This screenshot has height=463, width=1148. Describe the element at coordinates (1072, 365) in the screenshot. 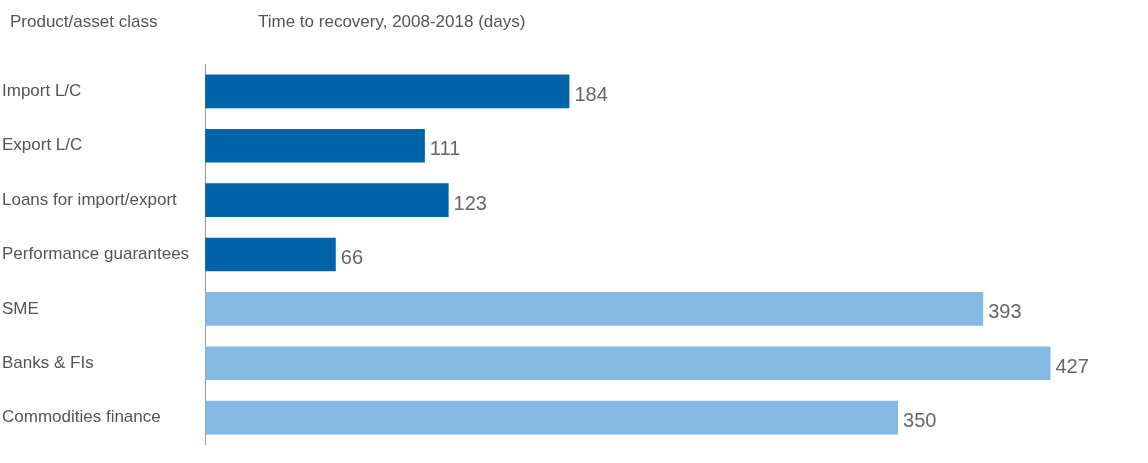

I see `data-label: 427` at that location.